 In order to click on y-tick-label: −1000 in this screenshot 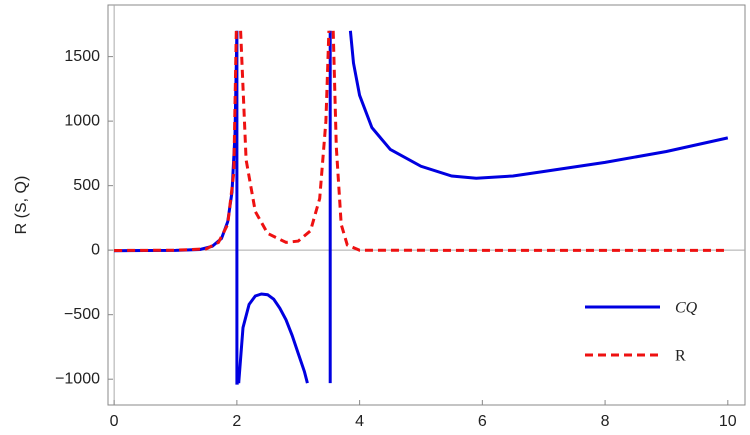, I will do `click(77, 378)`.